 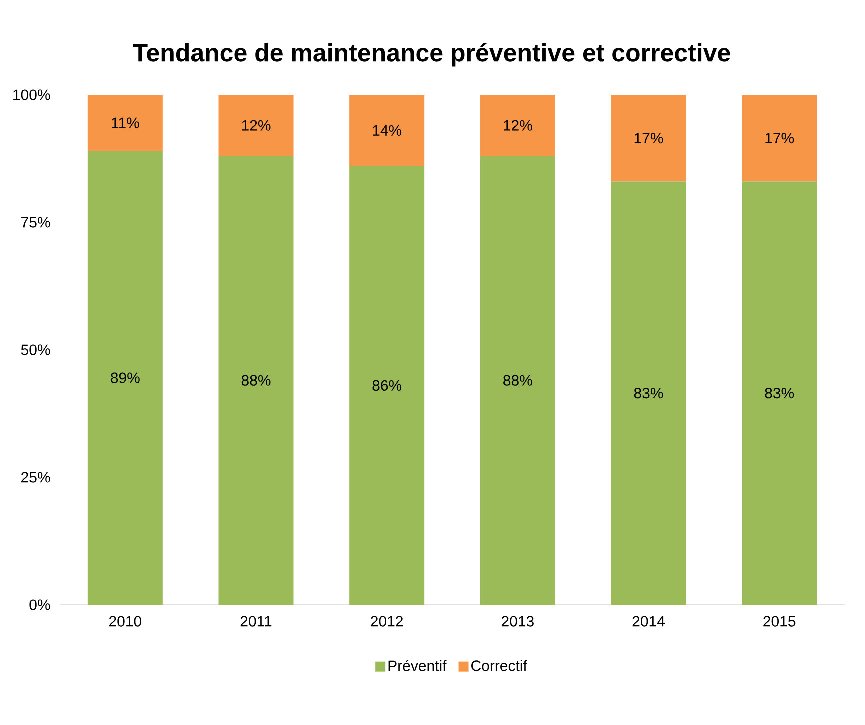 I want to click on y-tick-label: 0%, so click(x=40, y=605).